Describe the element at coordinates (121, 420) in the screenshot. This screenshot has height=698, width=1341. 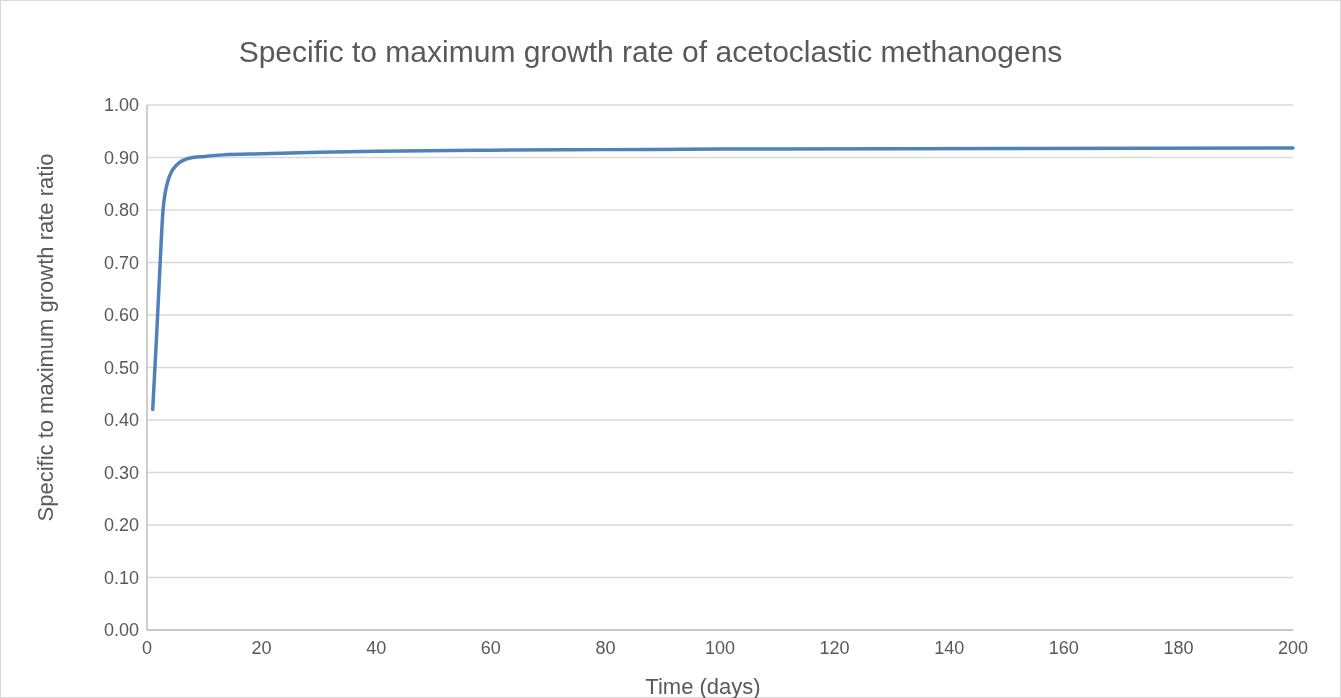
I see `y-tick-label: 0.40` at that location.